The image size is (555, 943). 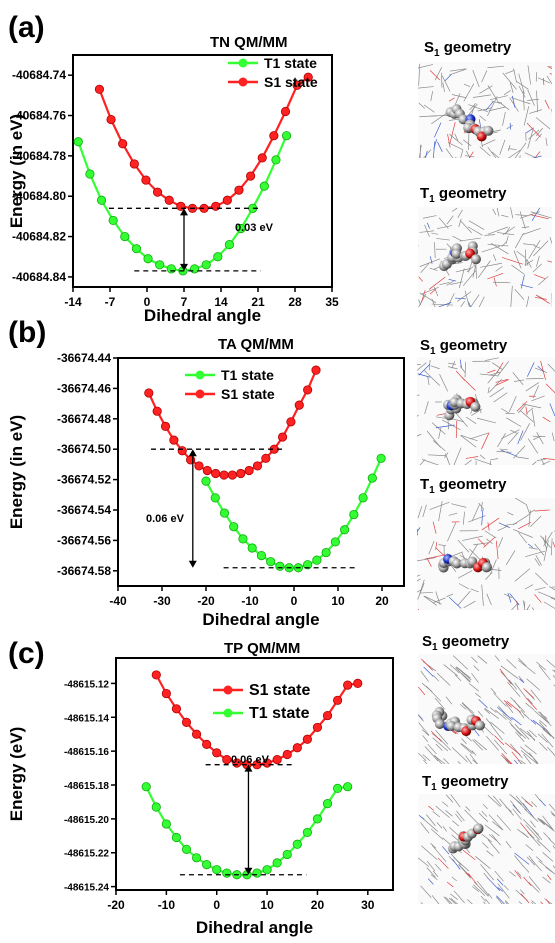 What do you see at coordinates (202, 315) in the screenshot?
I see `x-axis-label: Dihedral angle` at bounding box center [202, 315].